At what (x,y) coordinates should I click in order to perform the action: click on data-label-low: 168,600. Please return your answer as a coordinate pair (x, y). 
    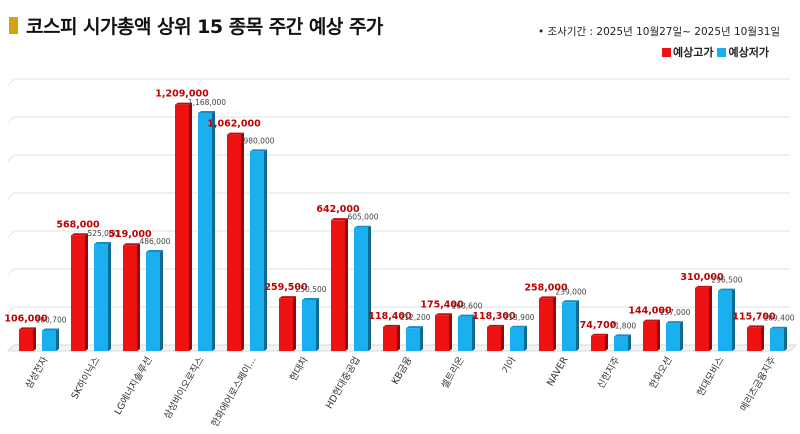
    Looking at the image, I should click on (466, 306).